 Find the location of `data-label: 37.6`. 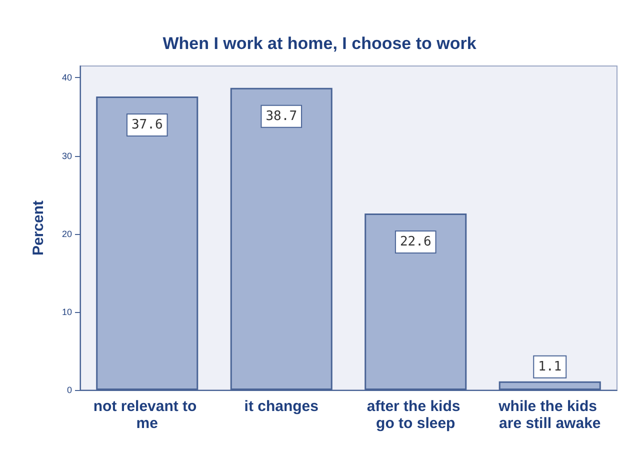

data-label: 37.6 is located at coordinates (147, 124).